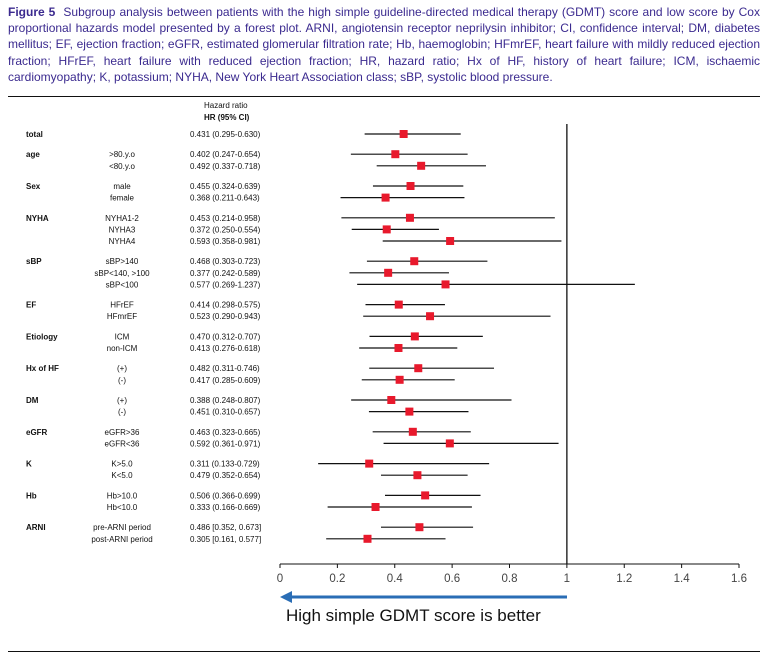 Image resolution: width=768 pixels, height=659 pixels. I want to click on subgroup-label: sBP<140, >100, so click(122, 273).